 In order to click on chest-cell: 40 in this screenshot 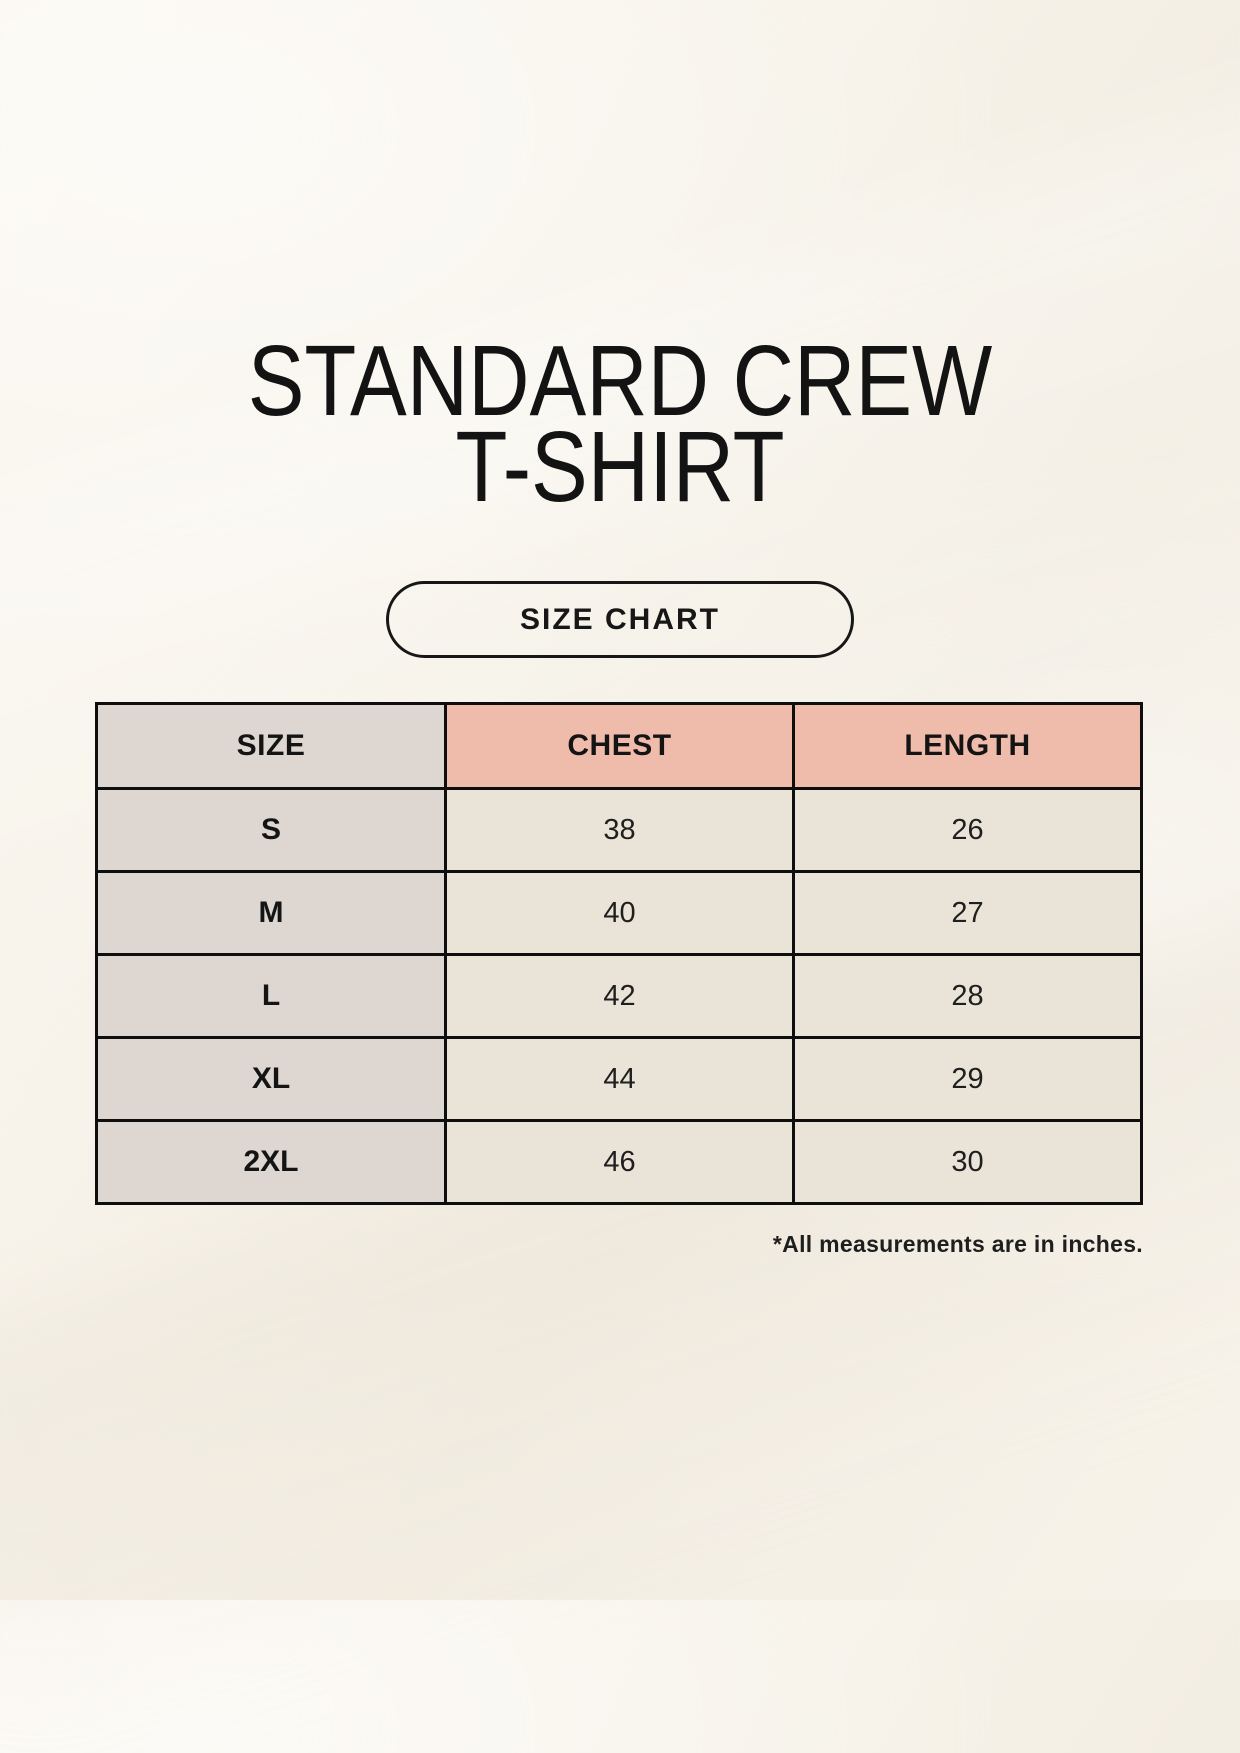, I will do `click(619, 913)`.